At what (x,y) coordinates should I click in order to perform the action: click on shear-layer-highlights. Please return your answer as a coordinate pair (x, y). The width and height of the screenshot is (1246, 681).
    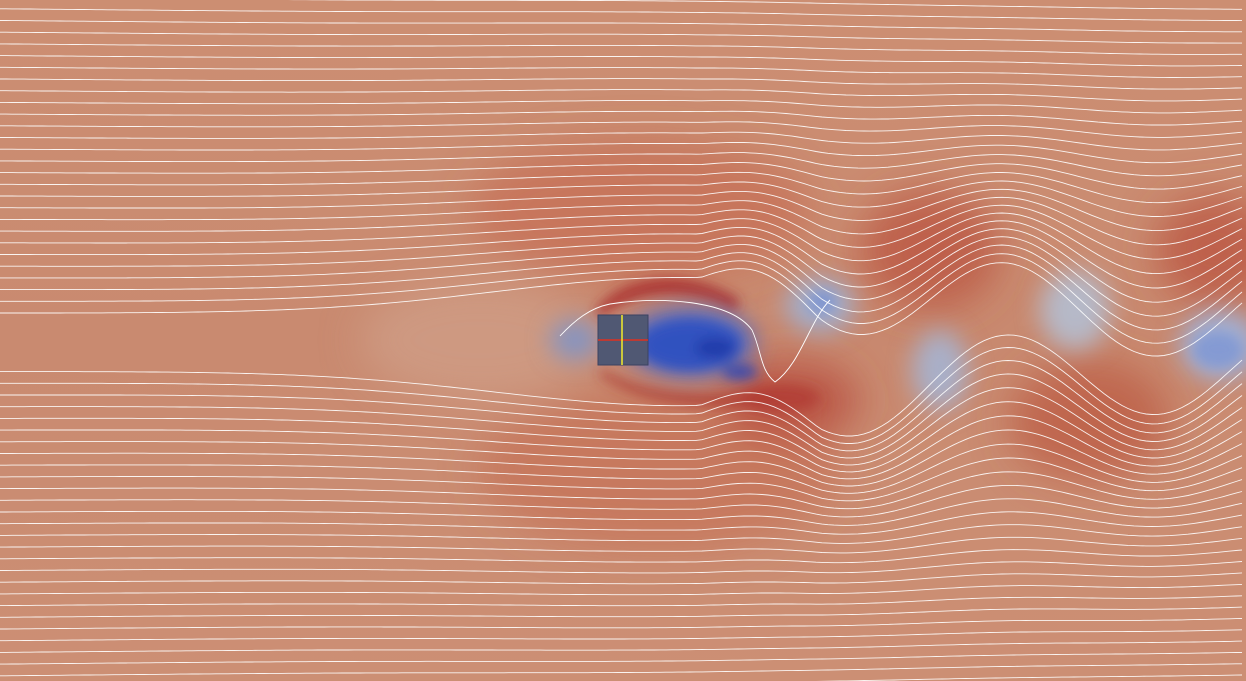
    Looking at the image, I should click on (707, 345).